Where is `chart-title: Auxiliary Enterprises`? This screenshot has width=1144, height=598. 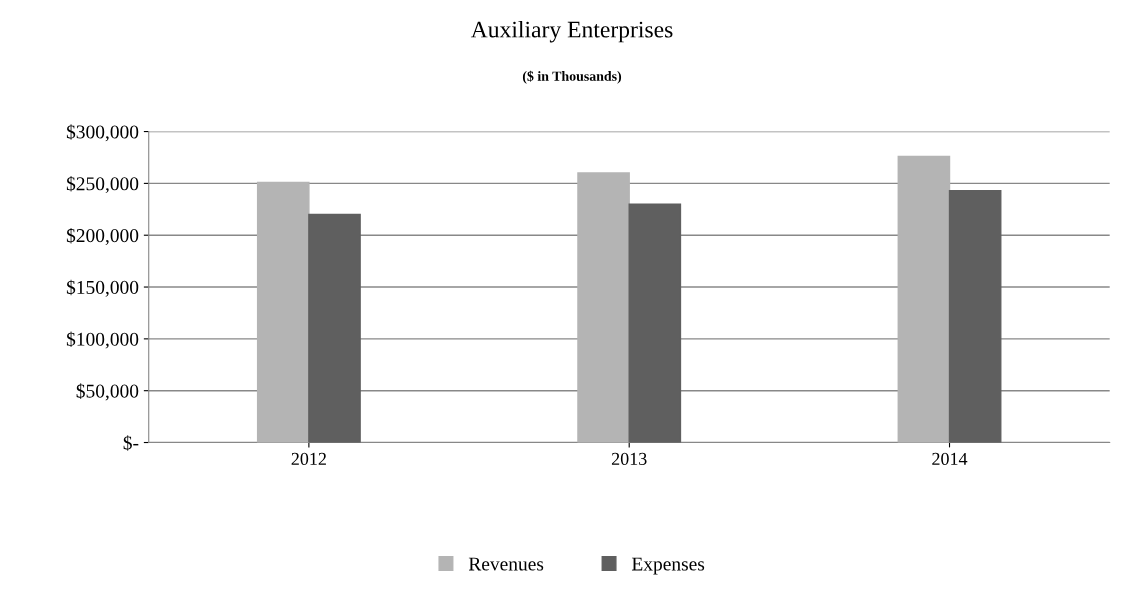 chart-title: Auxiliary Enterprises is located at coordinates (571, 31).